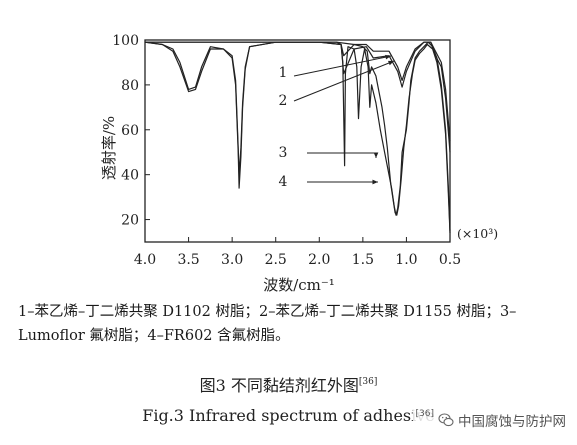 The image size is (577, 445). I want to click on x-tick-label: 3.0, so click(232, 260).